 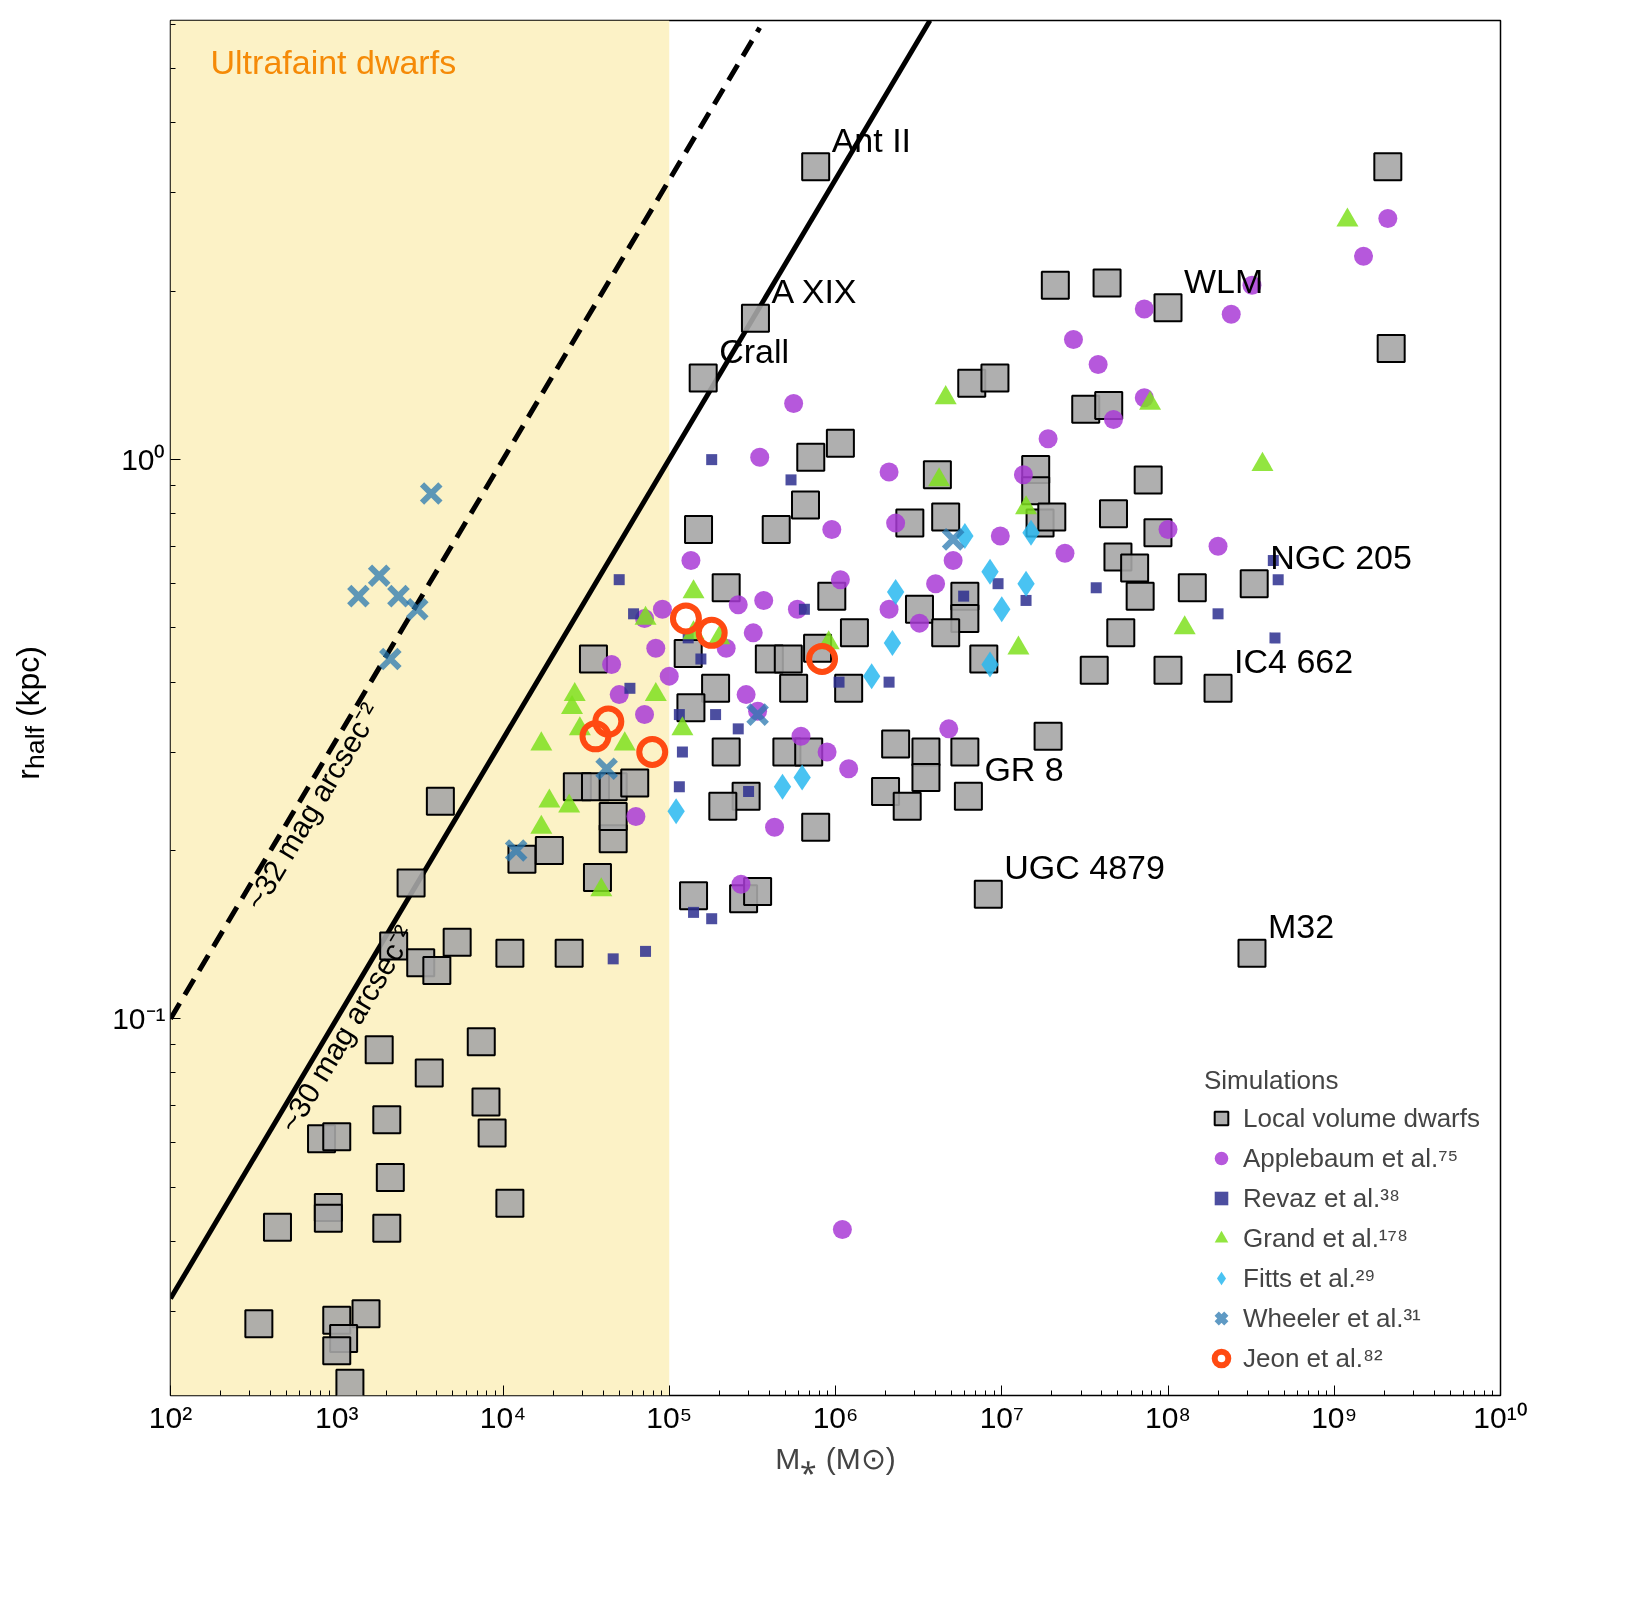 What do you see at coordinates (1351, 1158) in the screenshot?
I see `legend-label: Applebaum et al.⁷⁵` at bounding box center [1351, 1158].